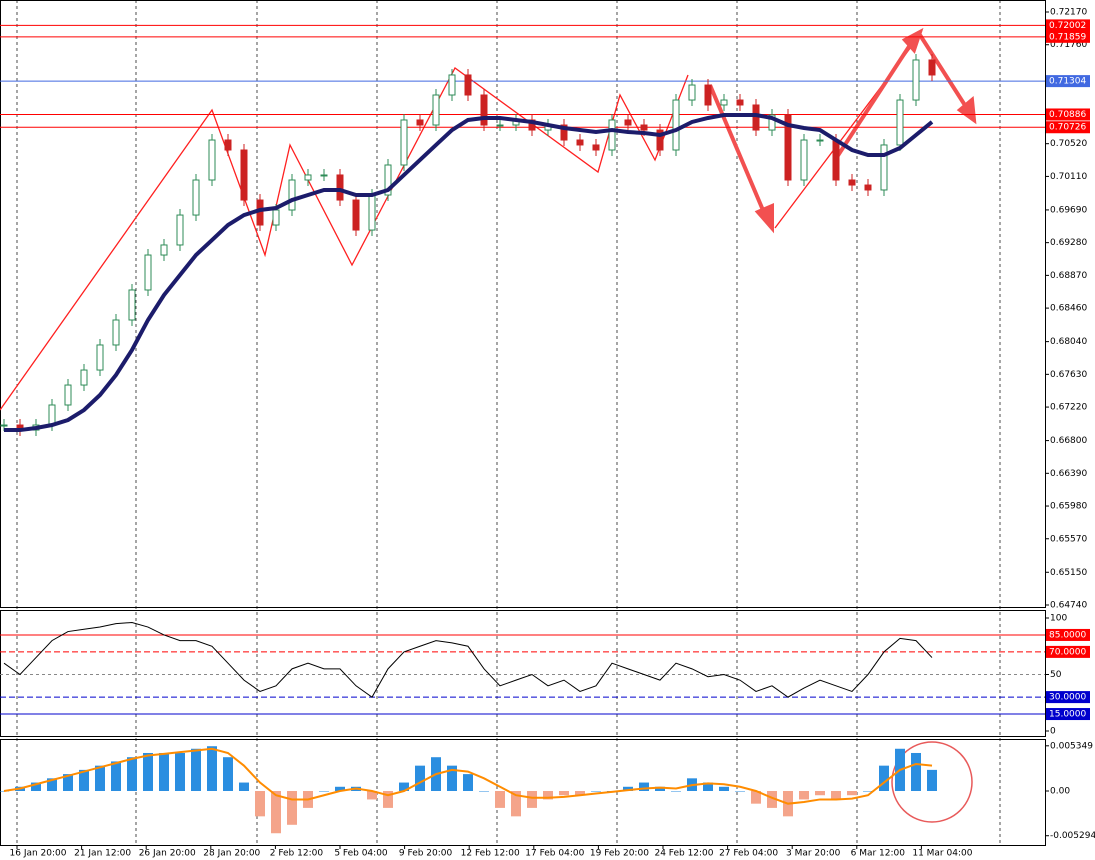  I want to click on y-tick-label: 0.67630, so click(1068, 375).